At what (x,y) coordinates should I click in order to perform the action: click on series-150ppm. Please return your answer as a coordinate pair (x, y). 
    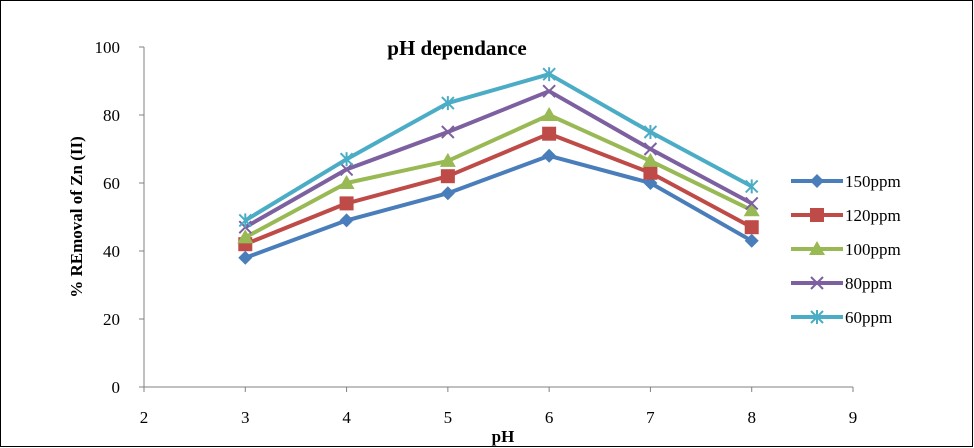
    Looking at the image, I should click on (498, 206).